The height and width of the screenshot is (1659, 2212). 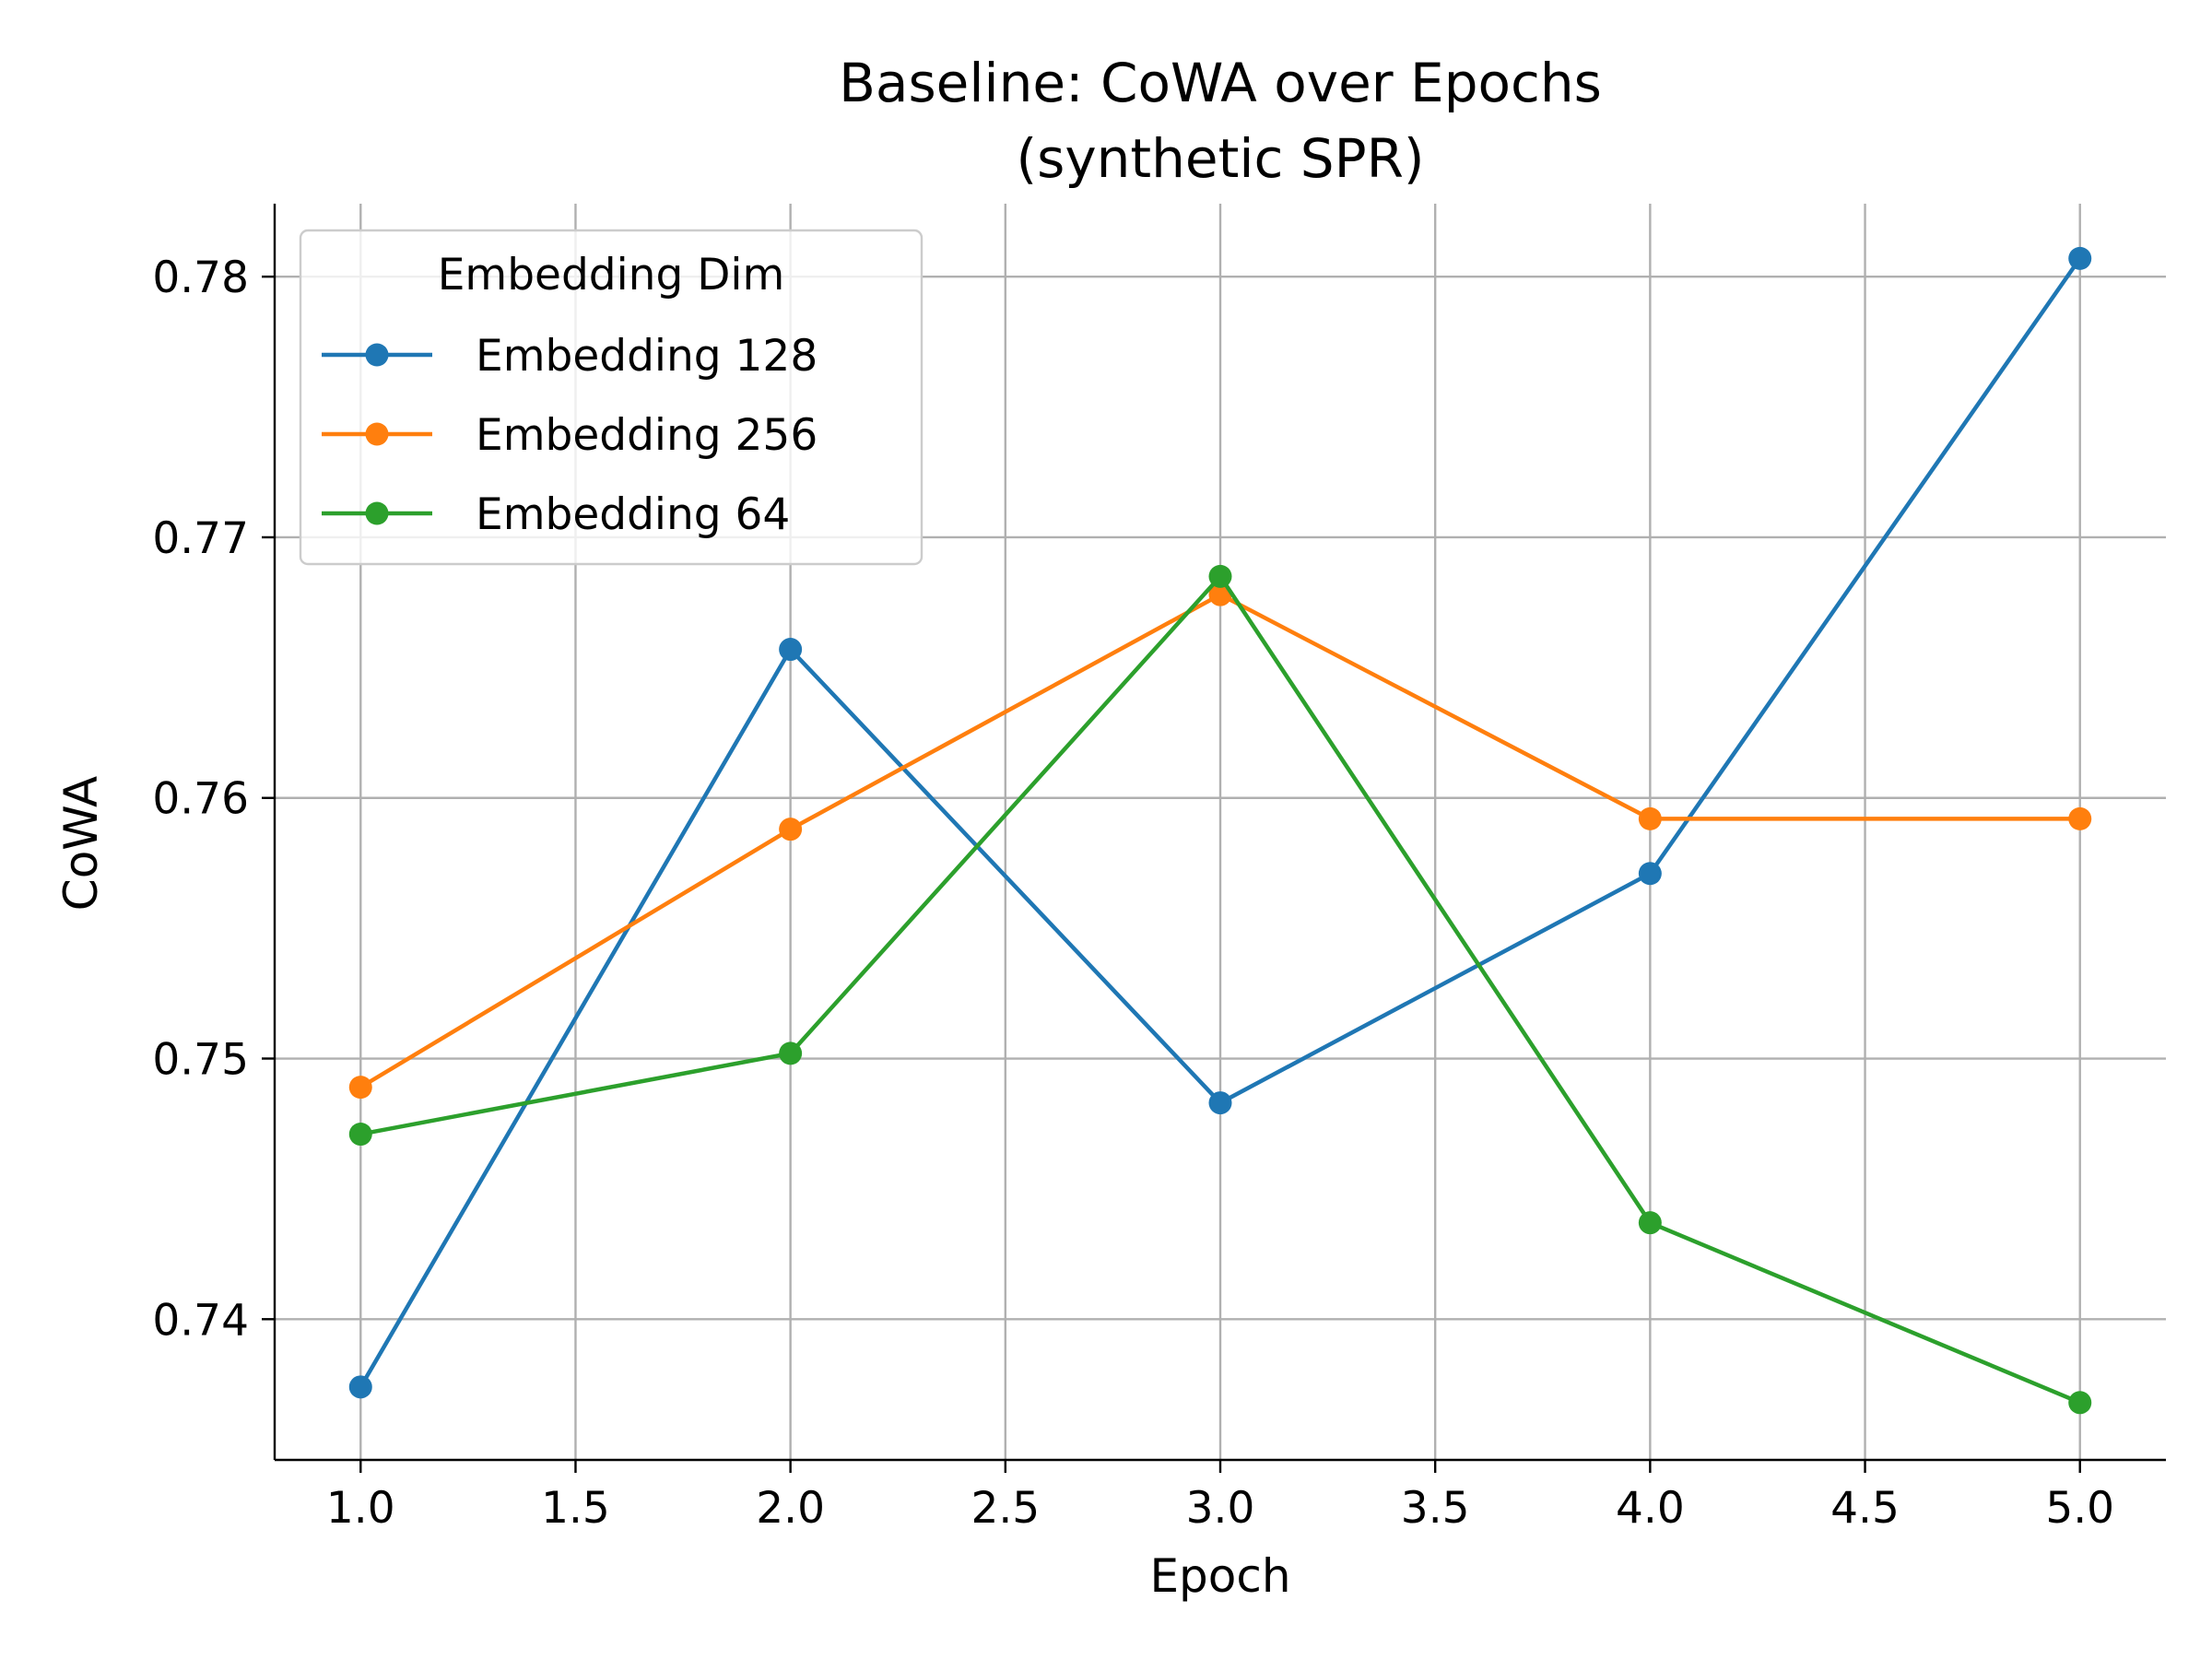 What do you see at coordinates (1220, 1508) in the screenshot?
I see `x-tick-label: 3.0` at bounding box center [1220, 1508].